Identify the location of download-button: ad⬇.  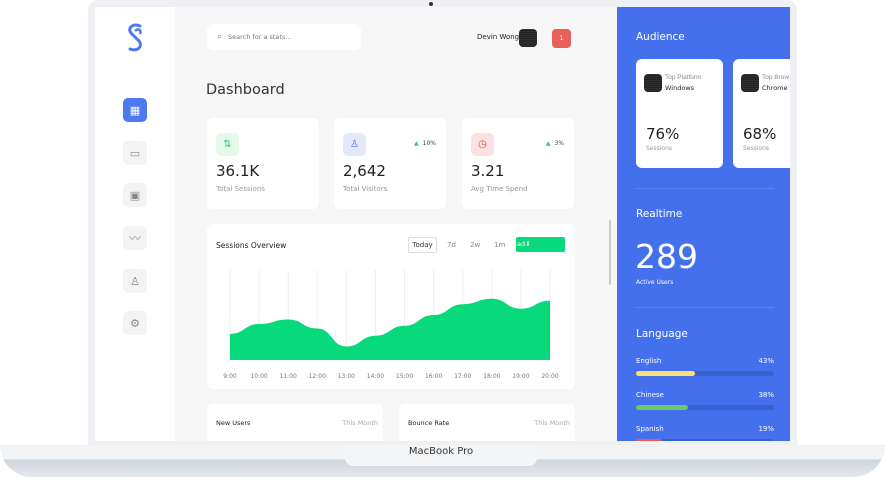
(540, 244).